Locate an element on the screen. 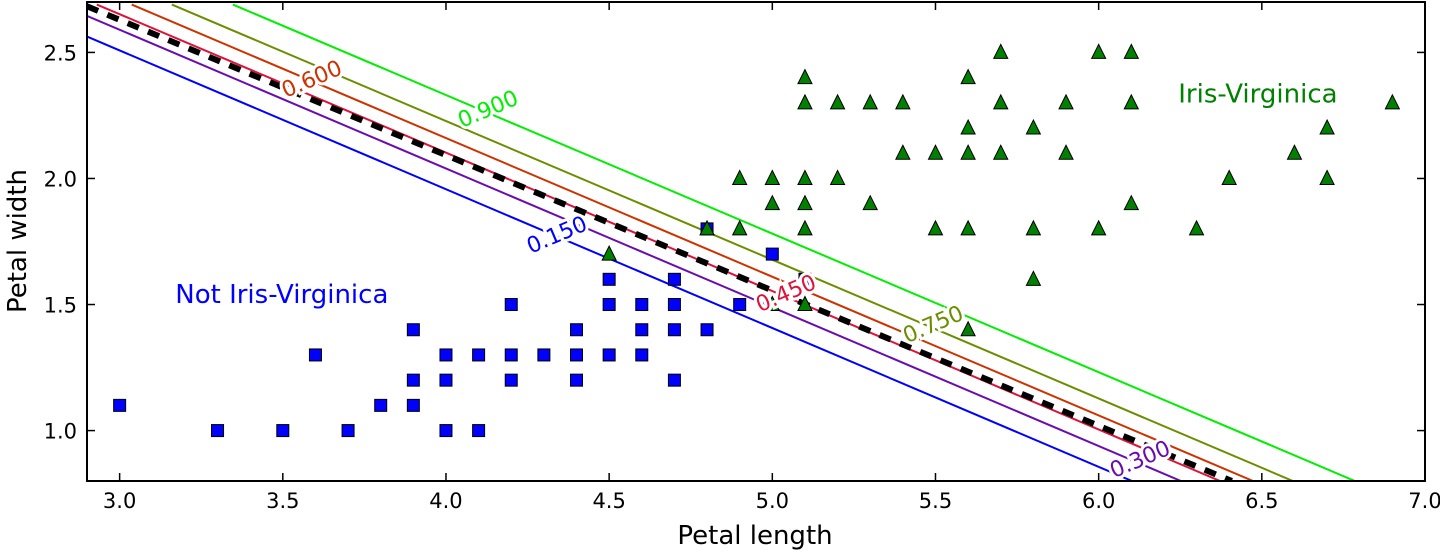 The width and height of the screenshot is (1440, 555). x-tick-label: 4.5 is located at coordinates (608, 501).